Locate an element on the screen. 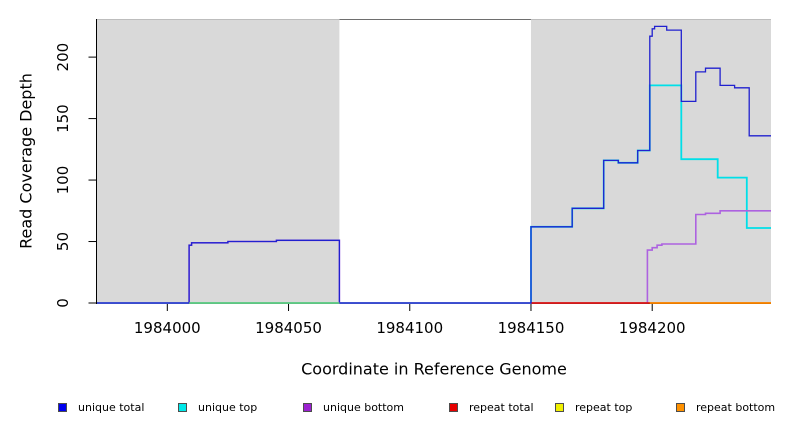 This screenshot has height=432, width=792. legend-label: unique top is located at coordinates (228, 407).